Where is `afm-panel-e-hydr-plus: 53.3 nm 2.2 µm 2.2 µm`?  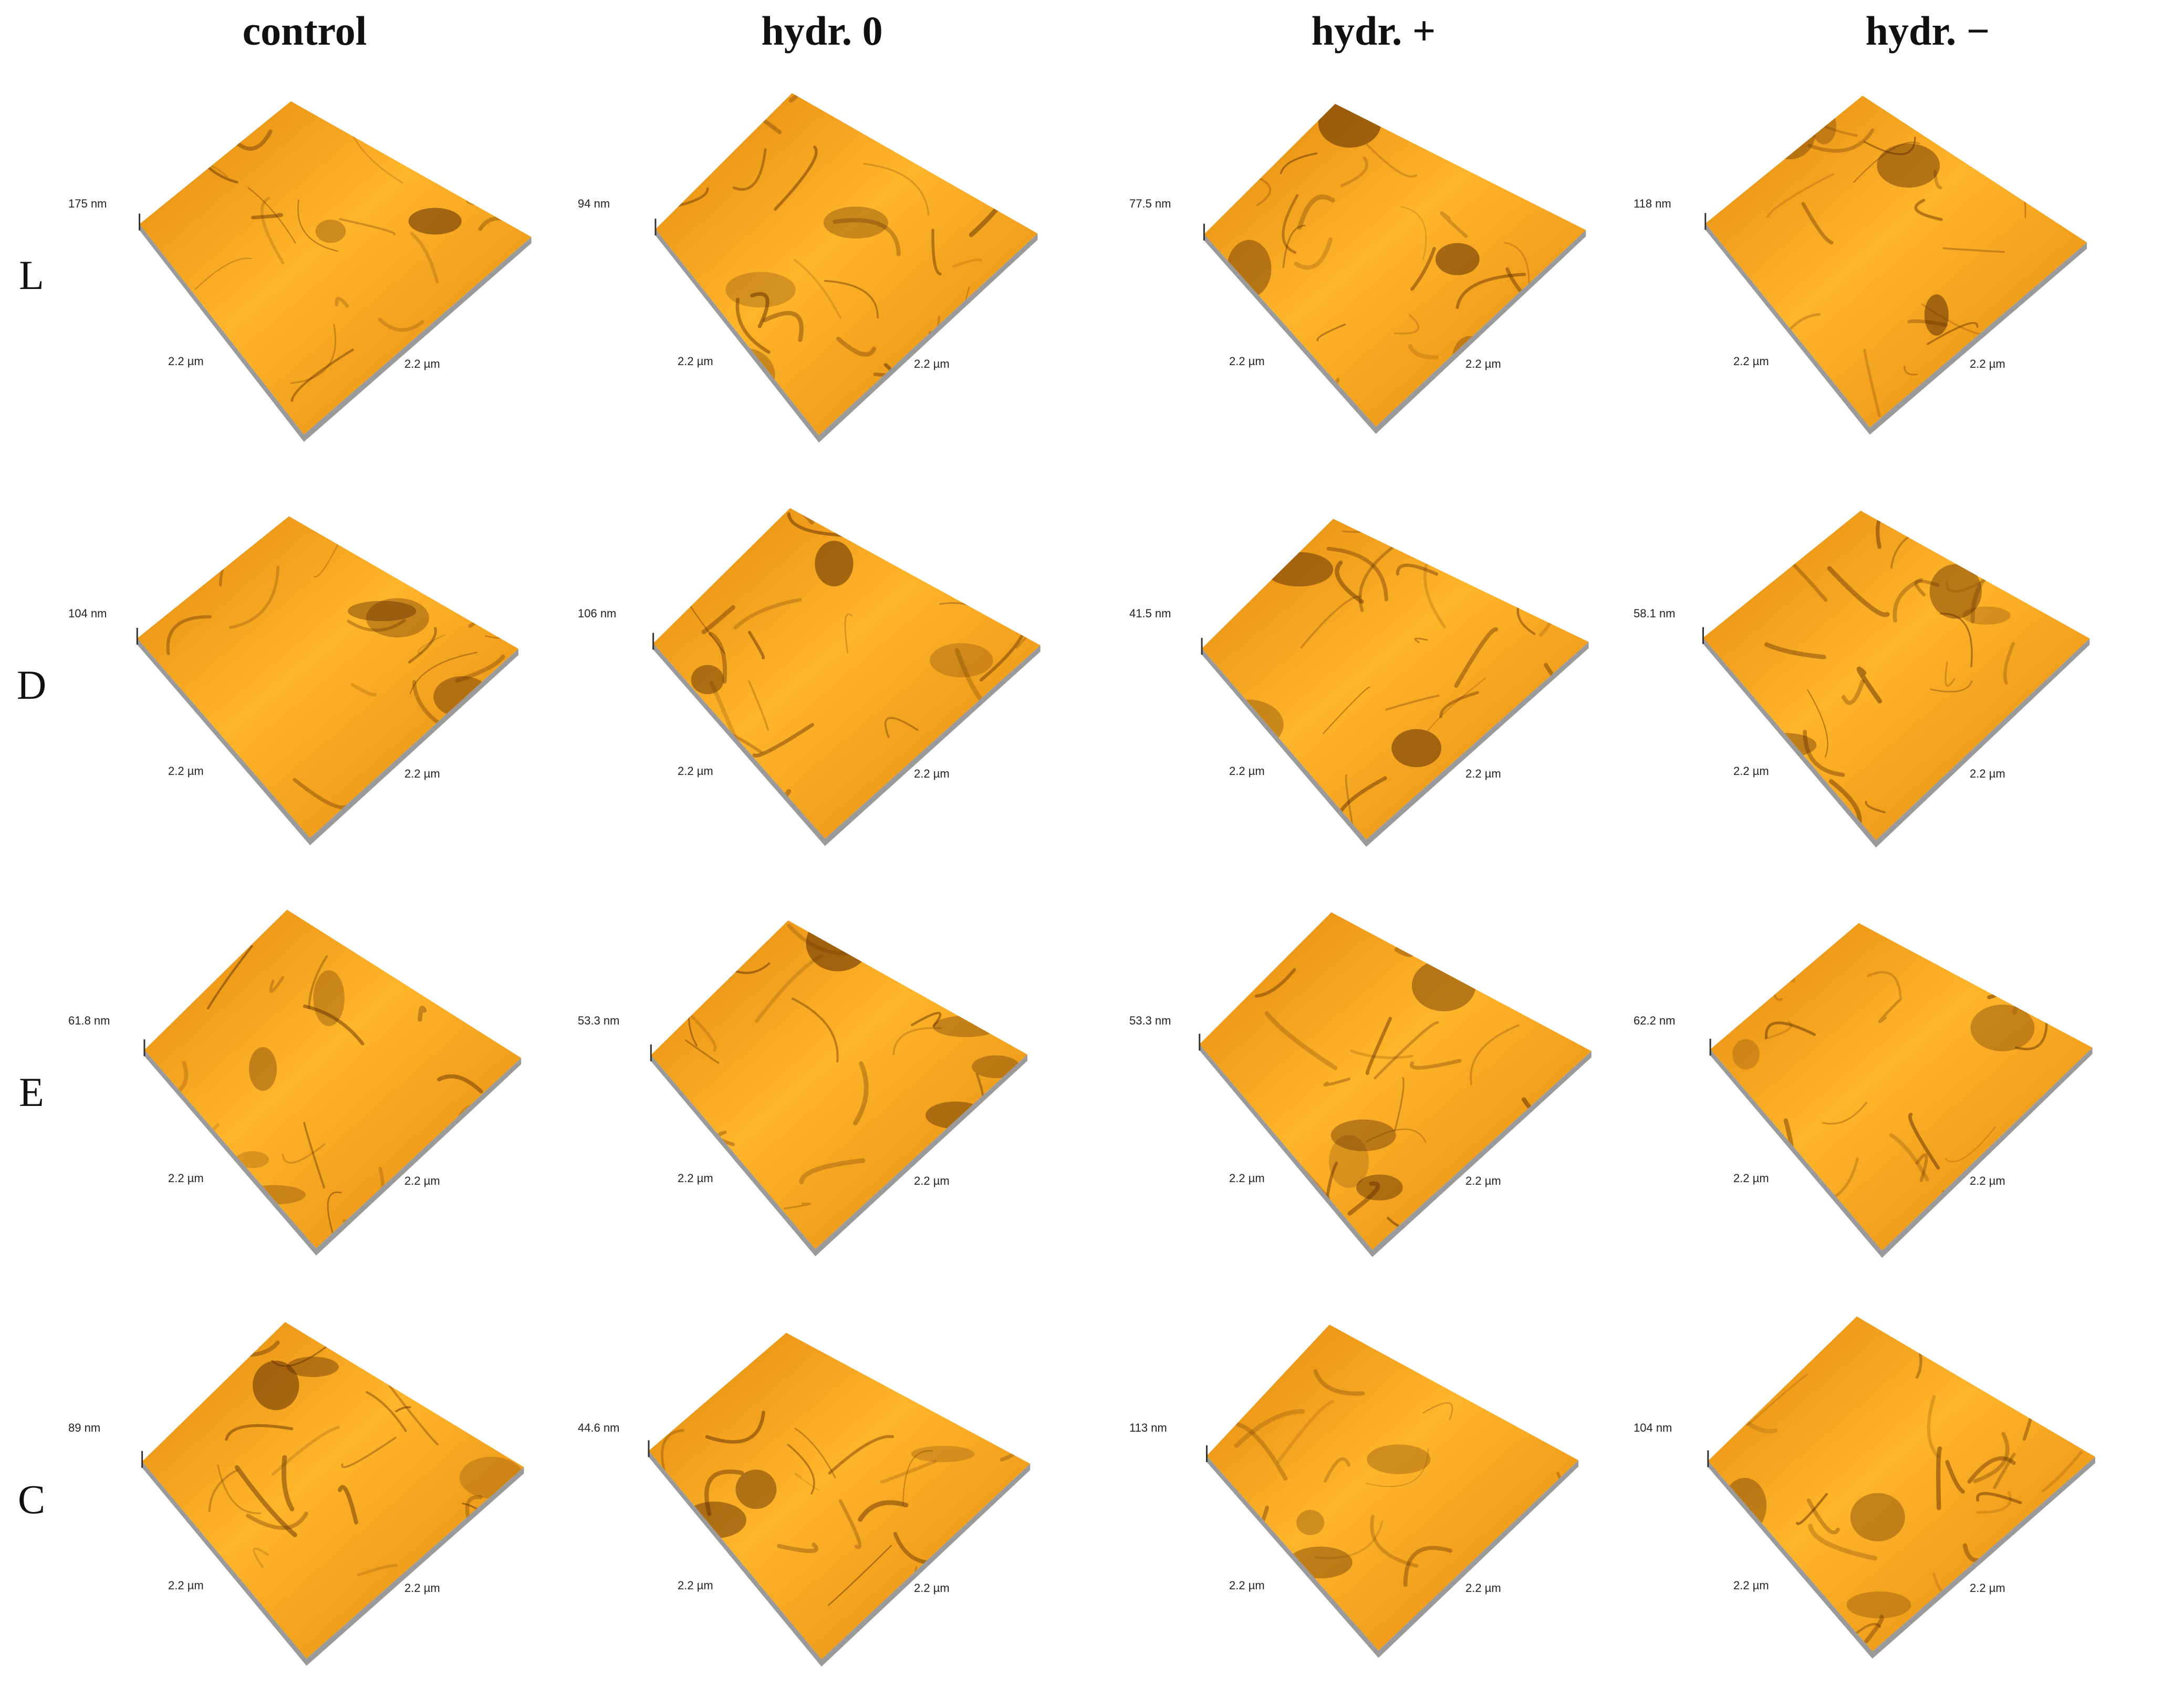 afm-panel-e-hydr-plus: 53.3 nm 2.2 µm 2.2 µm is located at coordinates (1397, 1085).